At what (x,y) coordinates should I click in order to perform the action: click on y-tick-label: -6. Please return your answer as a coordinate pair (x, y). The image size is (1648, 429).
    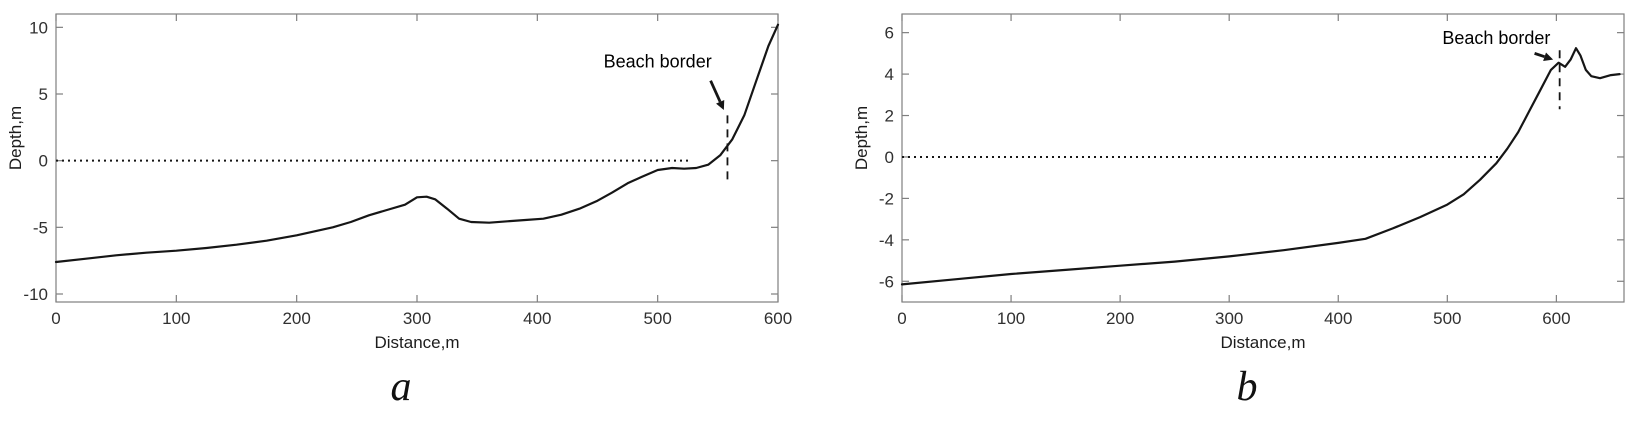
    Looking at the image, I should click on (886, 281).